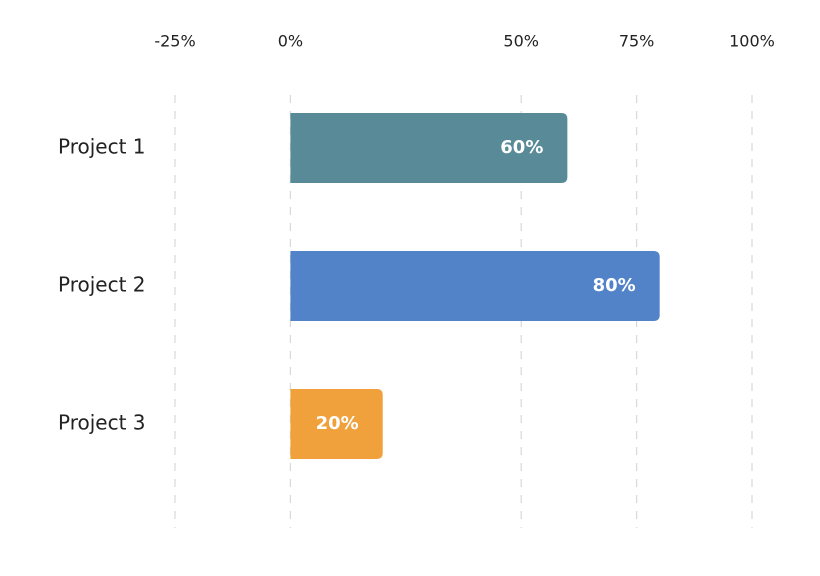 This screenshot has width=820, height=576. What do you see at coordinates (637, 41) in the screenshot?
I see `x-tick-label: 75%` at bounding box center [637, 41].